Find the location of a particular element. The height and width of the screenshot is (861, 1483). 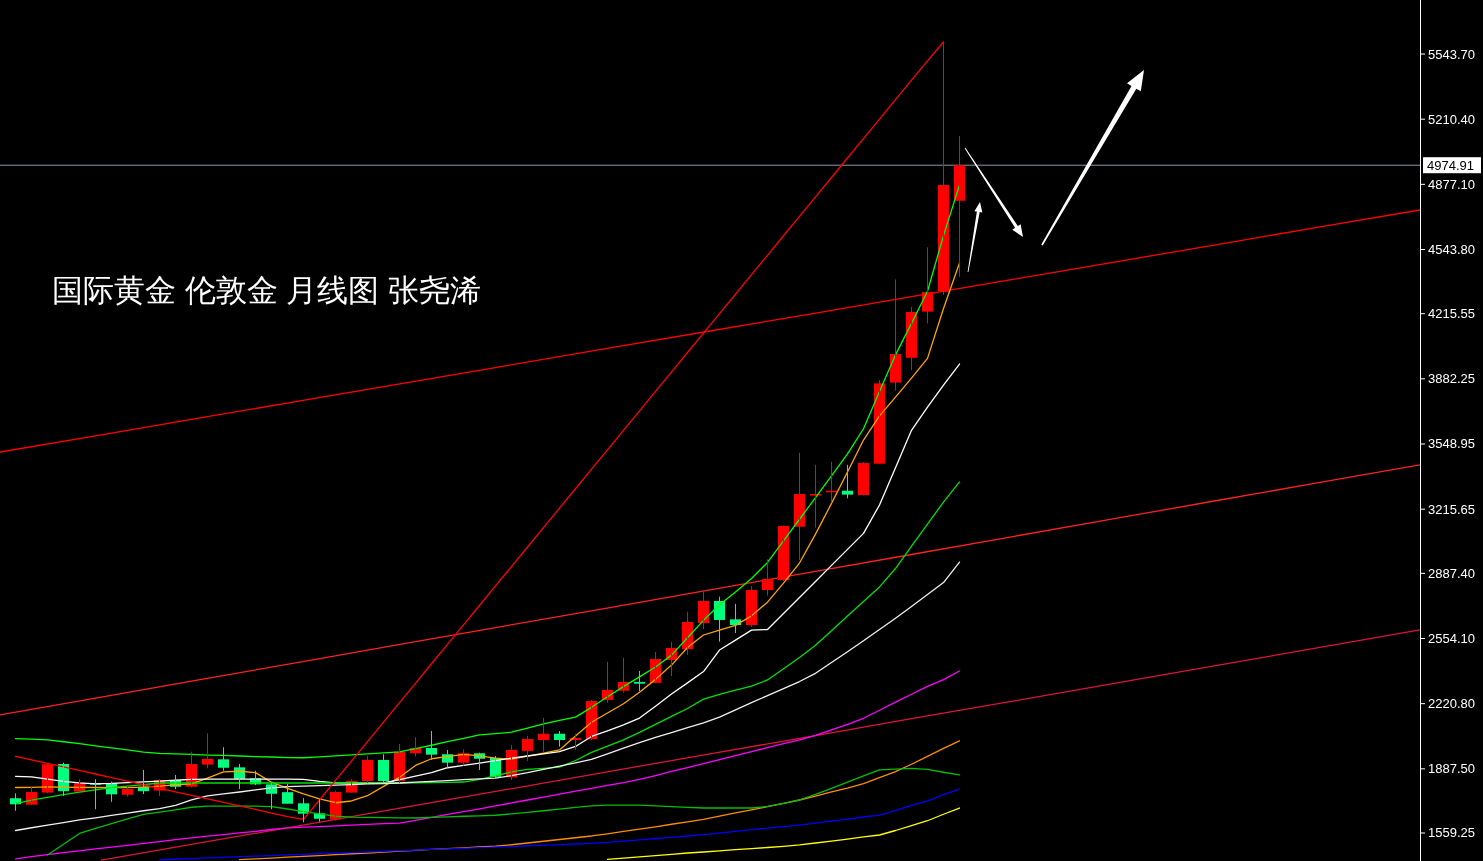

y-tick-label: 4877.10 is located at coordinates (1451, 184).